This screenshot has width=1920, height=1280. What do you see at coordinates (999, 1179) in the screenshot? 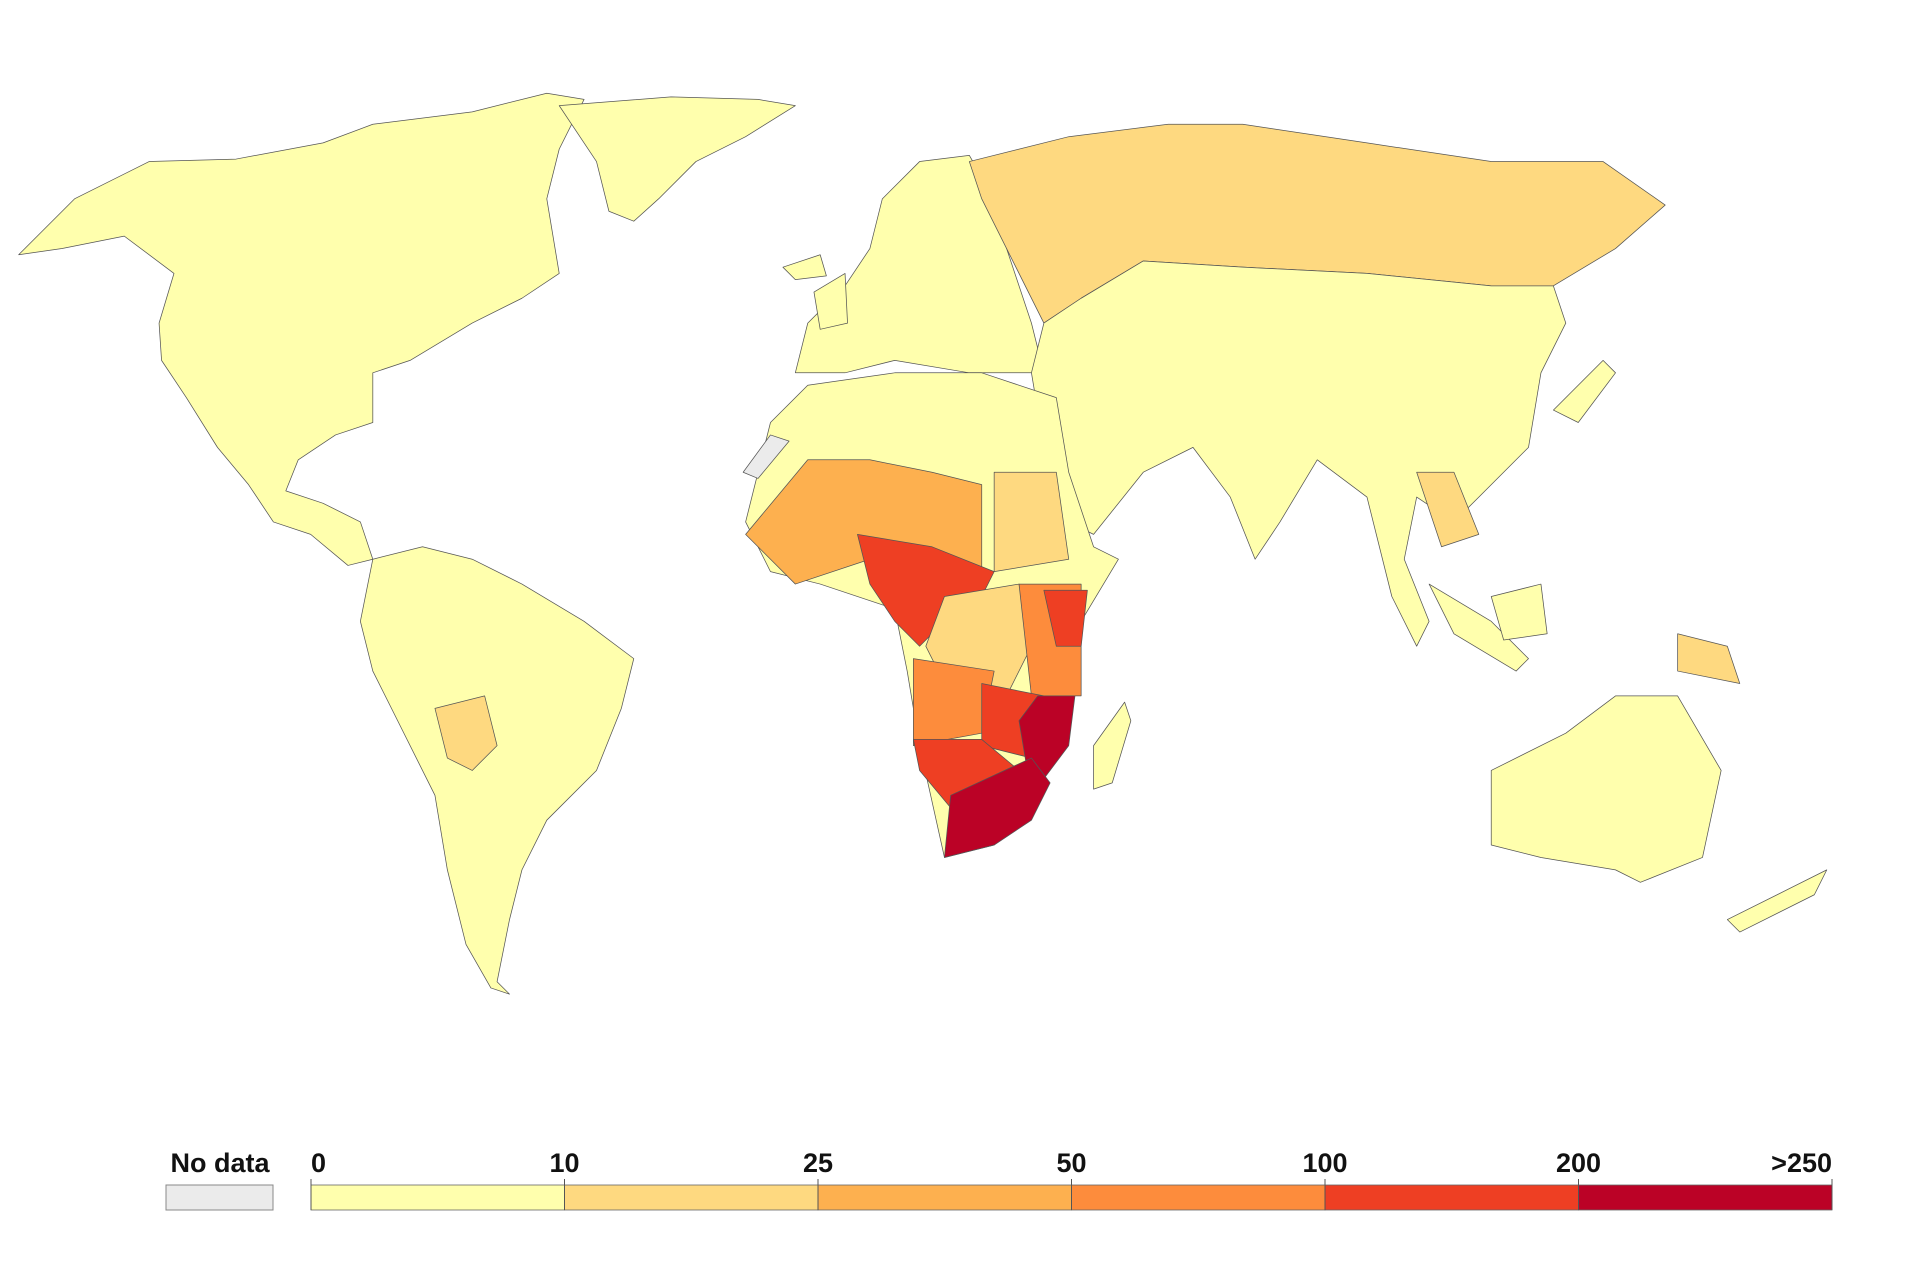
I see `legend: No data 0 10 25 50 100 200 >250` at bounding box center [999, 1179].